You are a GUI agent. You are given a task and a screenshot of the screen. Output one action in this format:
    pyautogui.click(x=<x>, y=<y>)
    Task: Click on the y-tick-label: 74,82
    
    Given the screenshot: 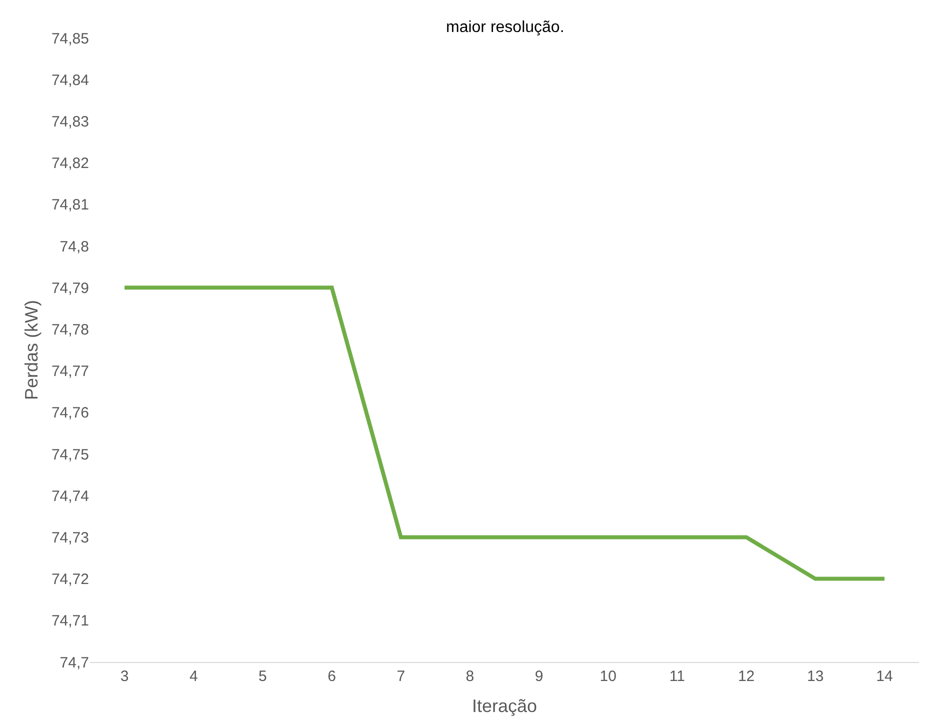 What is the action you would take?
    pyautogui.click(x=70, y=163)
    